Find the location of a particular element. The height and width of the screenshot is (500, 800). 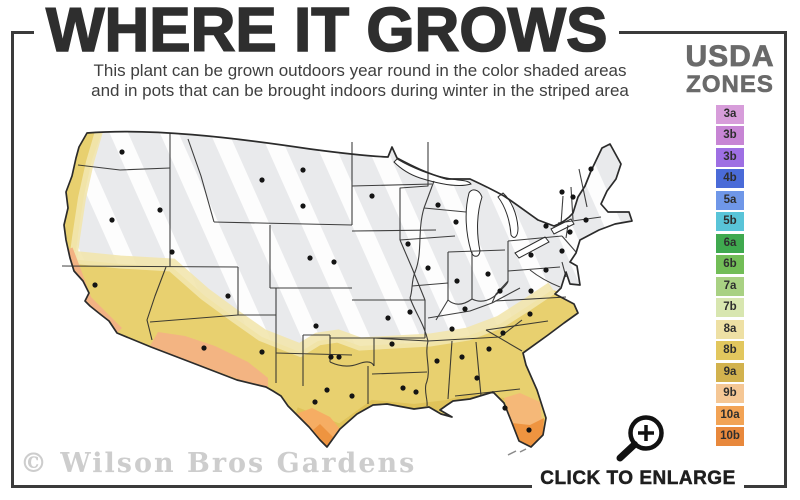

zone-chip-10b: 10b is located at coordinates (730, 437).